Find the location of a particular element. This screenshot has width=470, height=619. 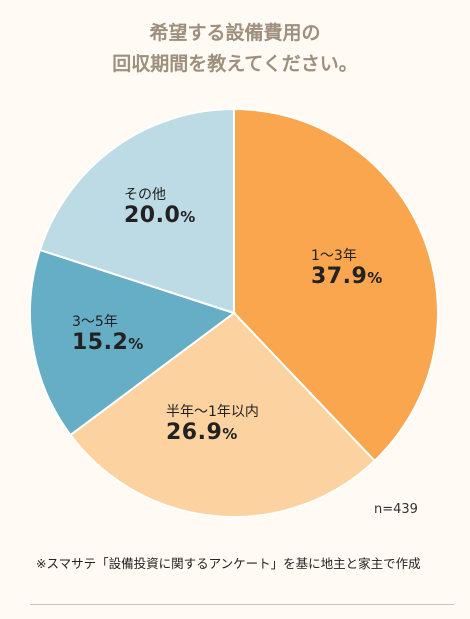

chart-title-line-1: 希望する設備費用の is located at coordinates (235, 33).